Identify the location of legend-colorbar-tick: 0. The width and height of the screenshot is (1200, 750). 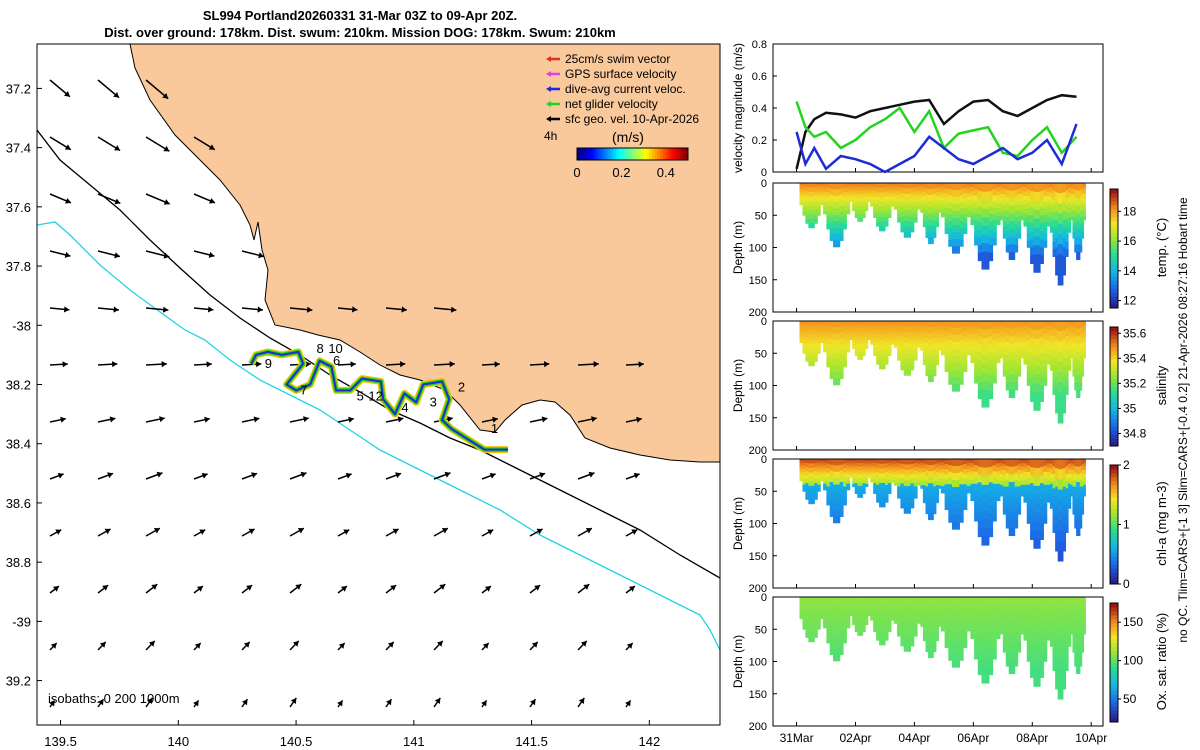
(576, 172).